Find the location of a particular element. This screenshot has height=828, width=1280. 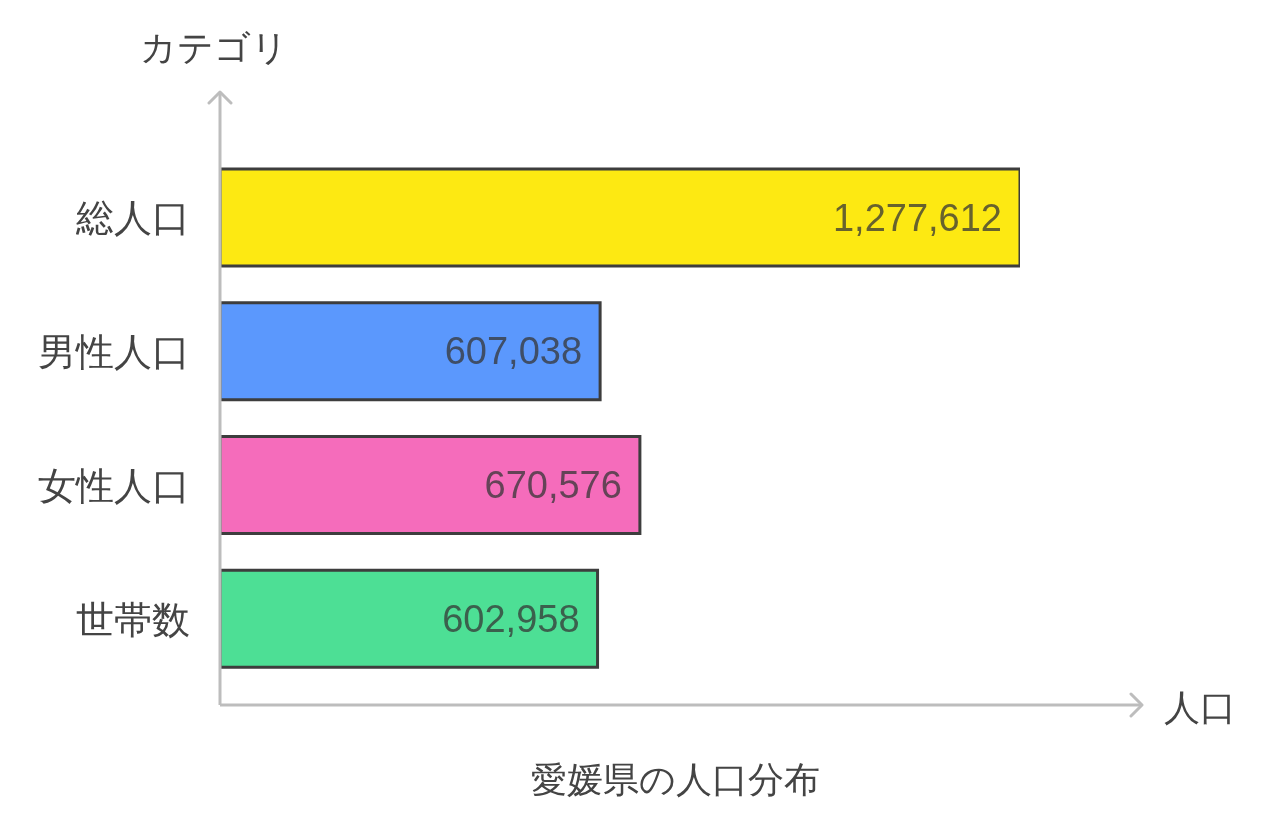

text: 愛媛県の人口分布 is located at coordinates (675, 779).